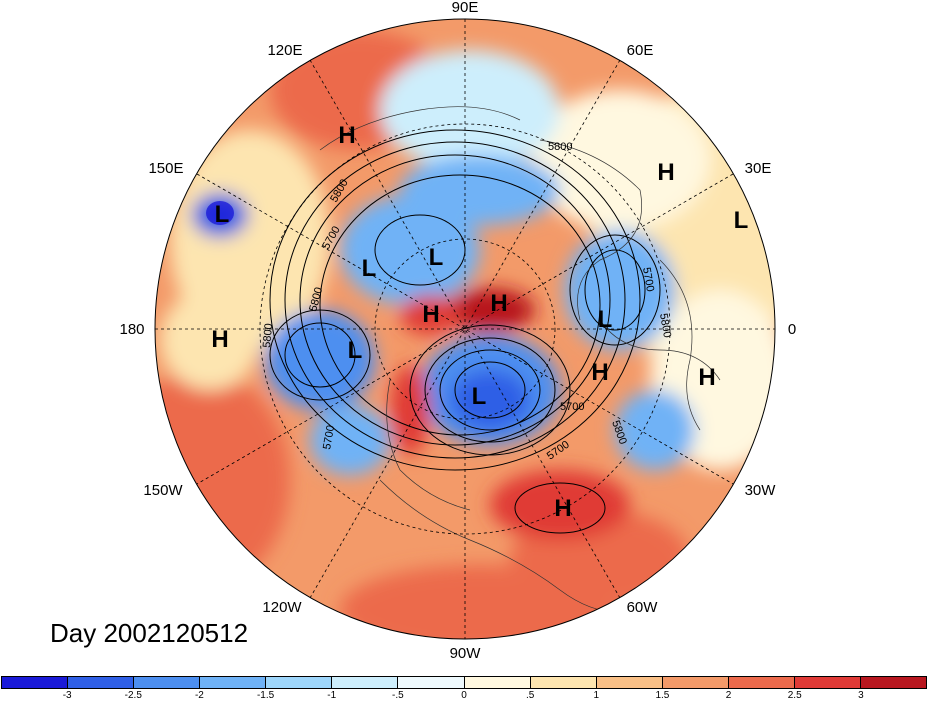 The image size is (928, 702). Describe the element at coordinates (758, 168) in the screenshot. I see `lon-label-30e: 30E` at that location.